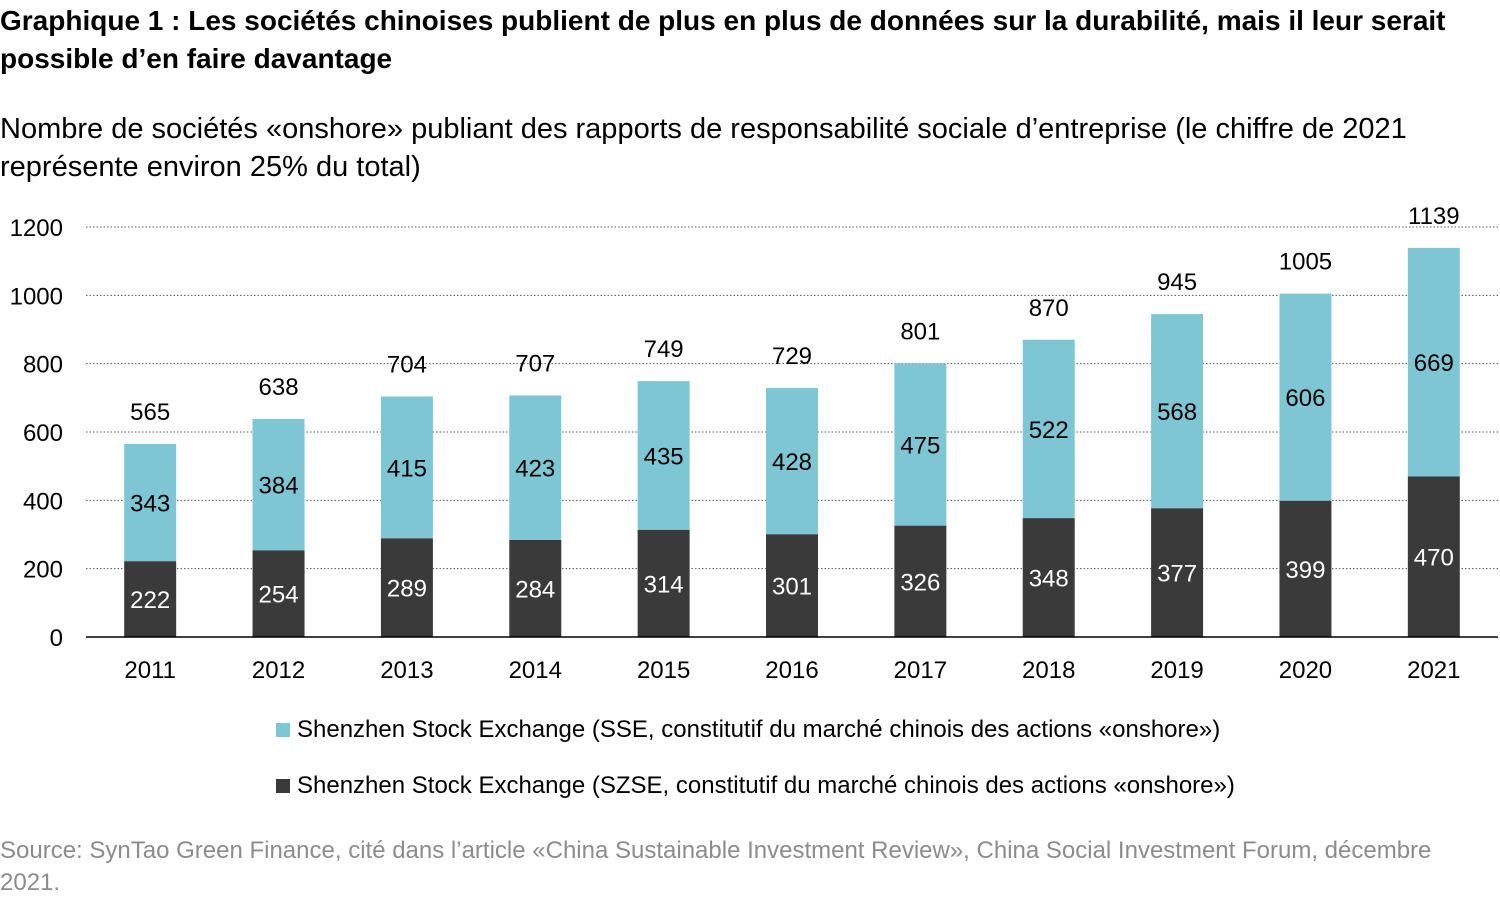 Image resolution: width=1500 pixels, height=904 pixels. I want to click on data-label-sse: 384, so click(279, 486).